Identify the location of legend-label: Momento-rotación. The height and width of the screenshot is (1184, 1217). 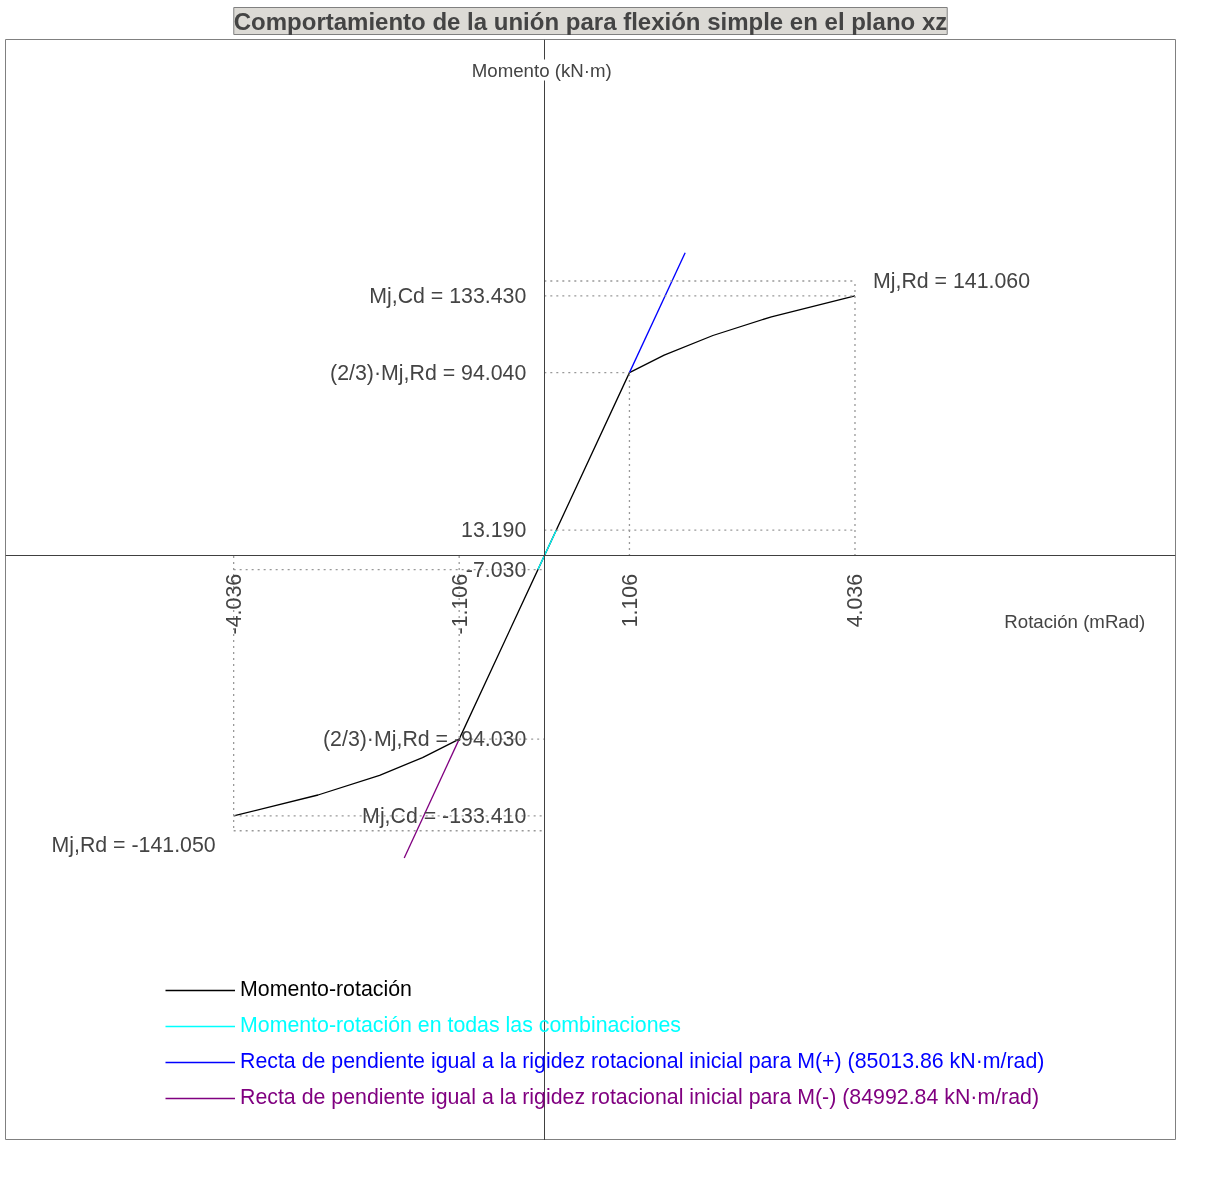
(326, 989).